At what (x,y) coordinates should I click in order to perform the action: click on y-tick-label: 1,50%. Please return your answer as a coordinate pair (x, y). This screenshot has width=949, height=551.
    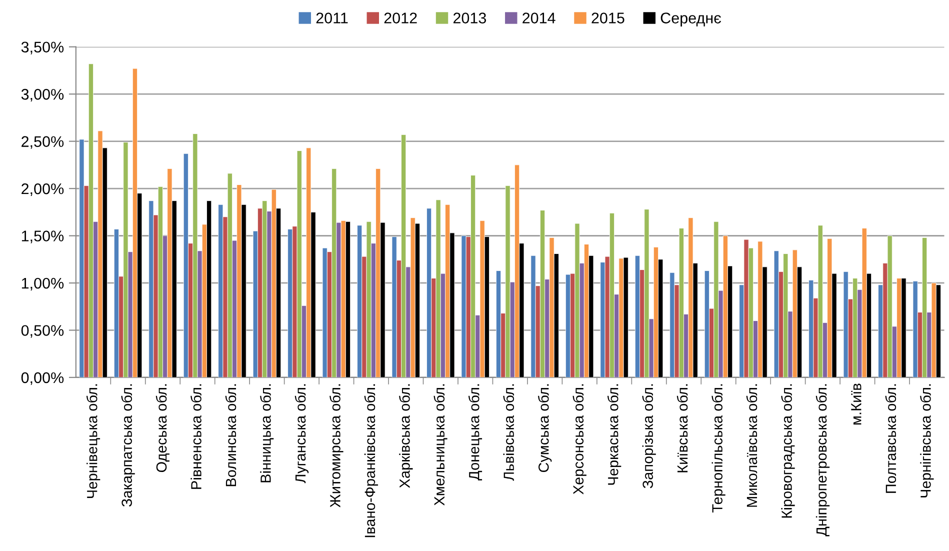
    Looking at the image, I should click on (43, 237).